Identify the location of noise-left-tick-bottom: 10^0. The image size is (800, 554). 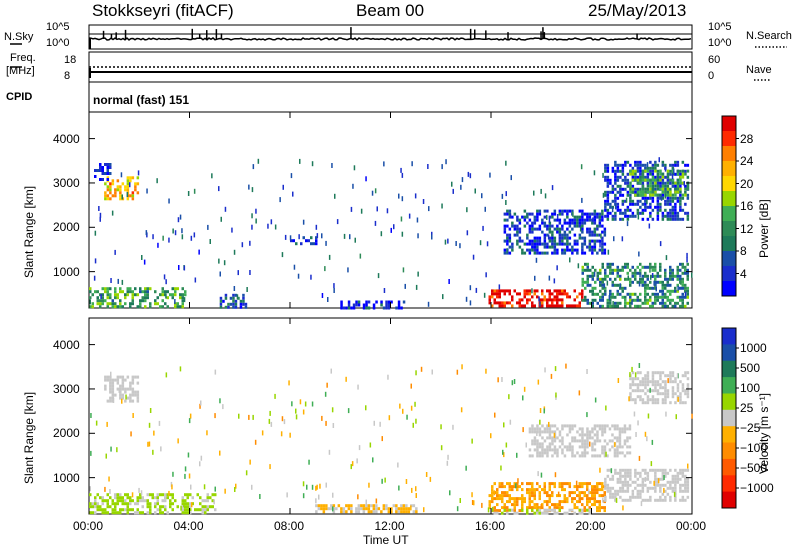
(58, 43).